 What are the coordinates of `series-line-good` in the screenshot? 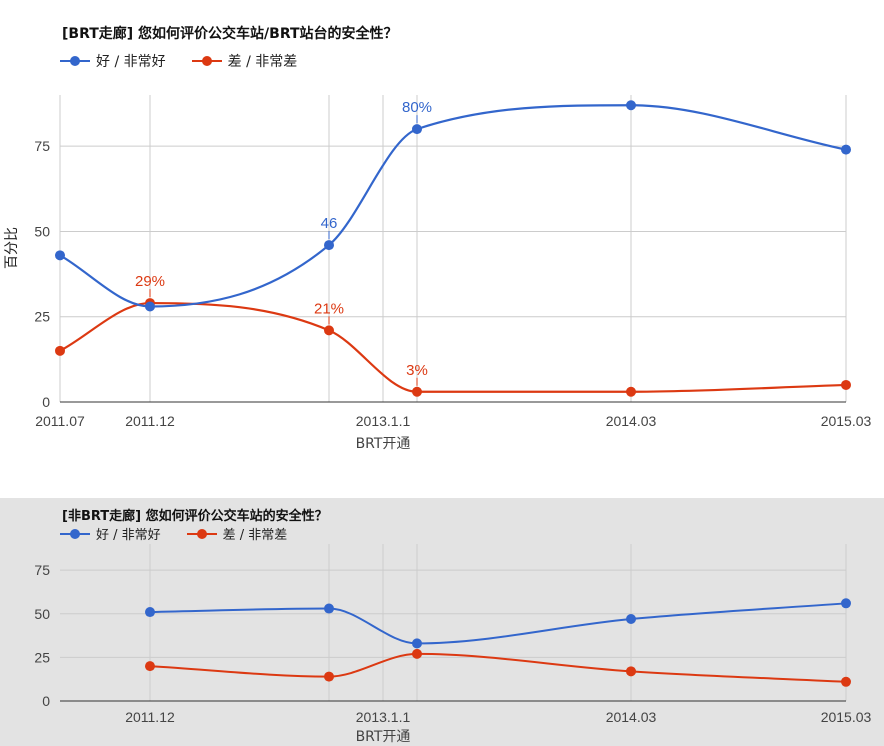 It's located at (498, 623).